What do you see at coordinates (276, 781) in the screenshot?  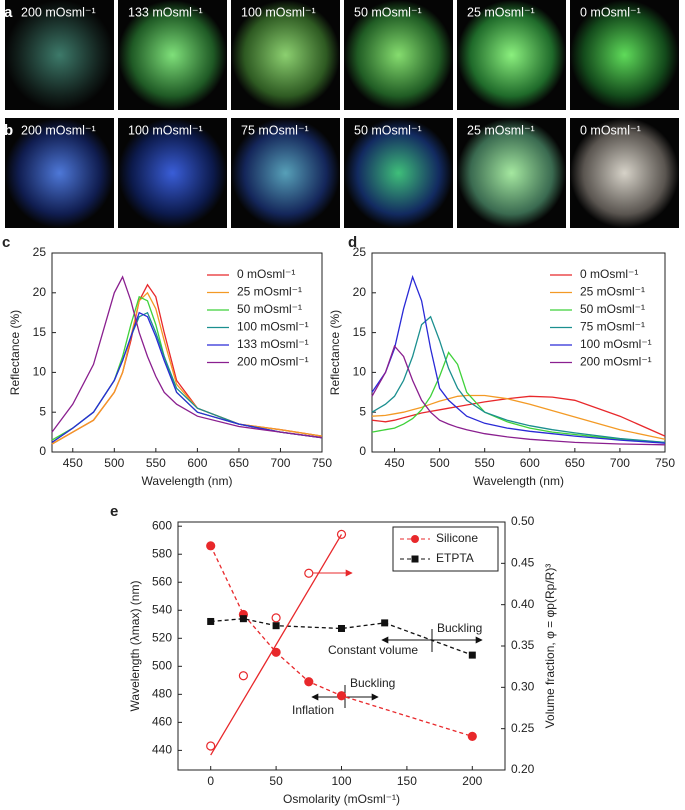 I see `x-tick-label: 50` at bounding box center [276, 781].